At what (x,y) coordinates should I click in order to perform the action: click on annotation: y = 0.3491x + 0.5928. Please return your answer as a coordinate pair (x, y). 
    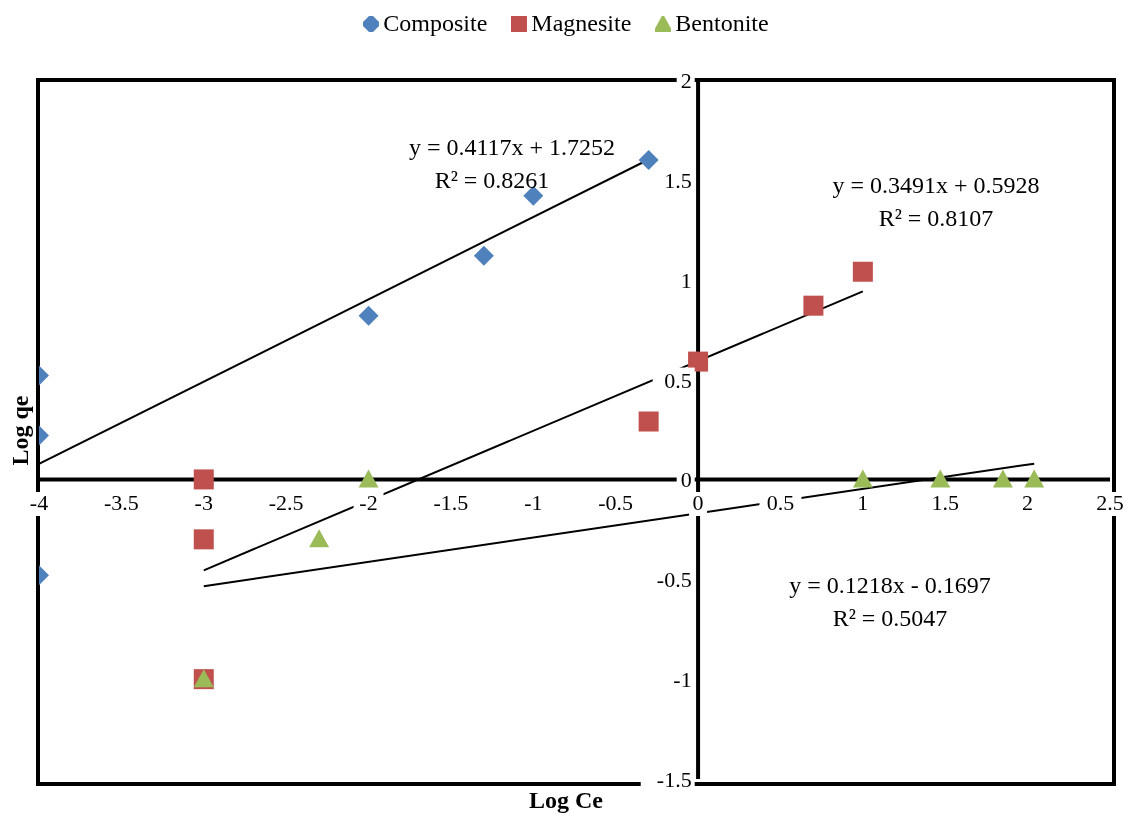
    Looking at the image, I should click on (936, 185).